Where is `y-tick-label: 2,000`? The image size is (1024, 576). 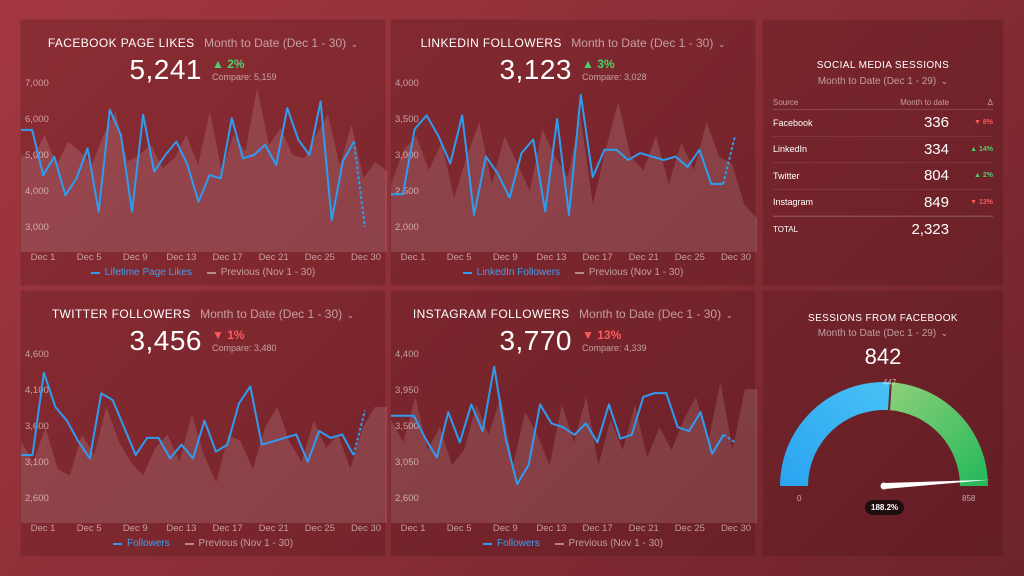
y-tick-label: 2,000 is located at coordinates (407, 227).